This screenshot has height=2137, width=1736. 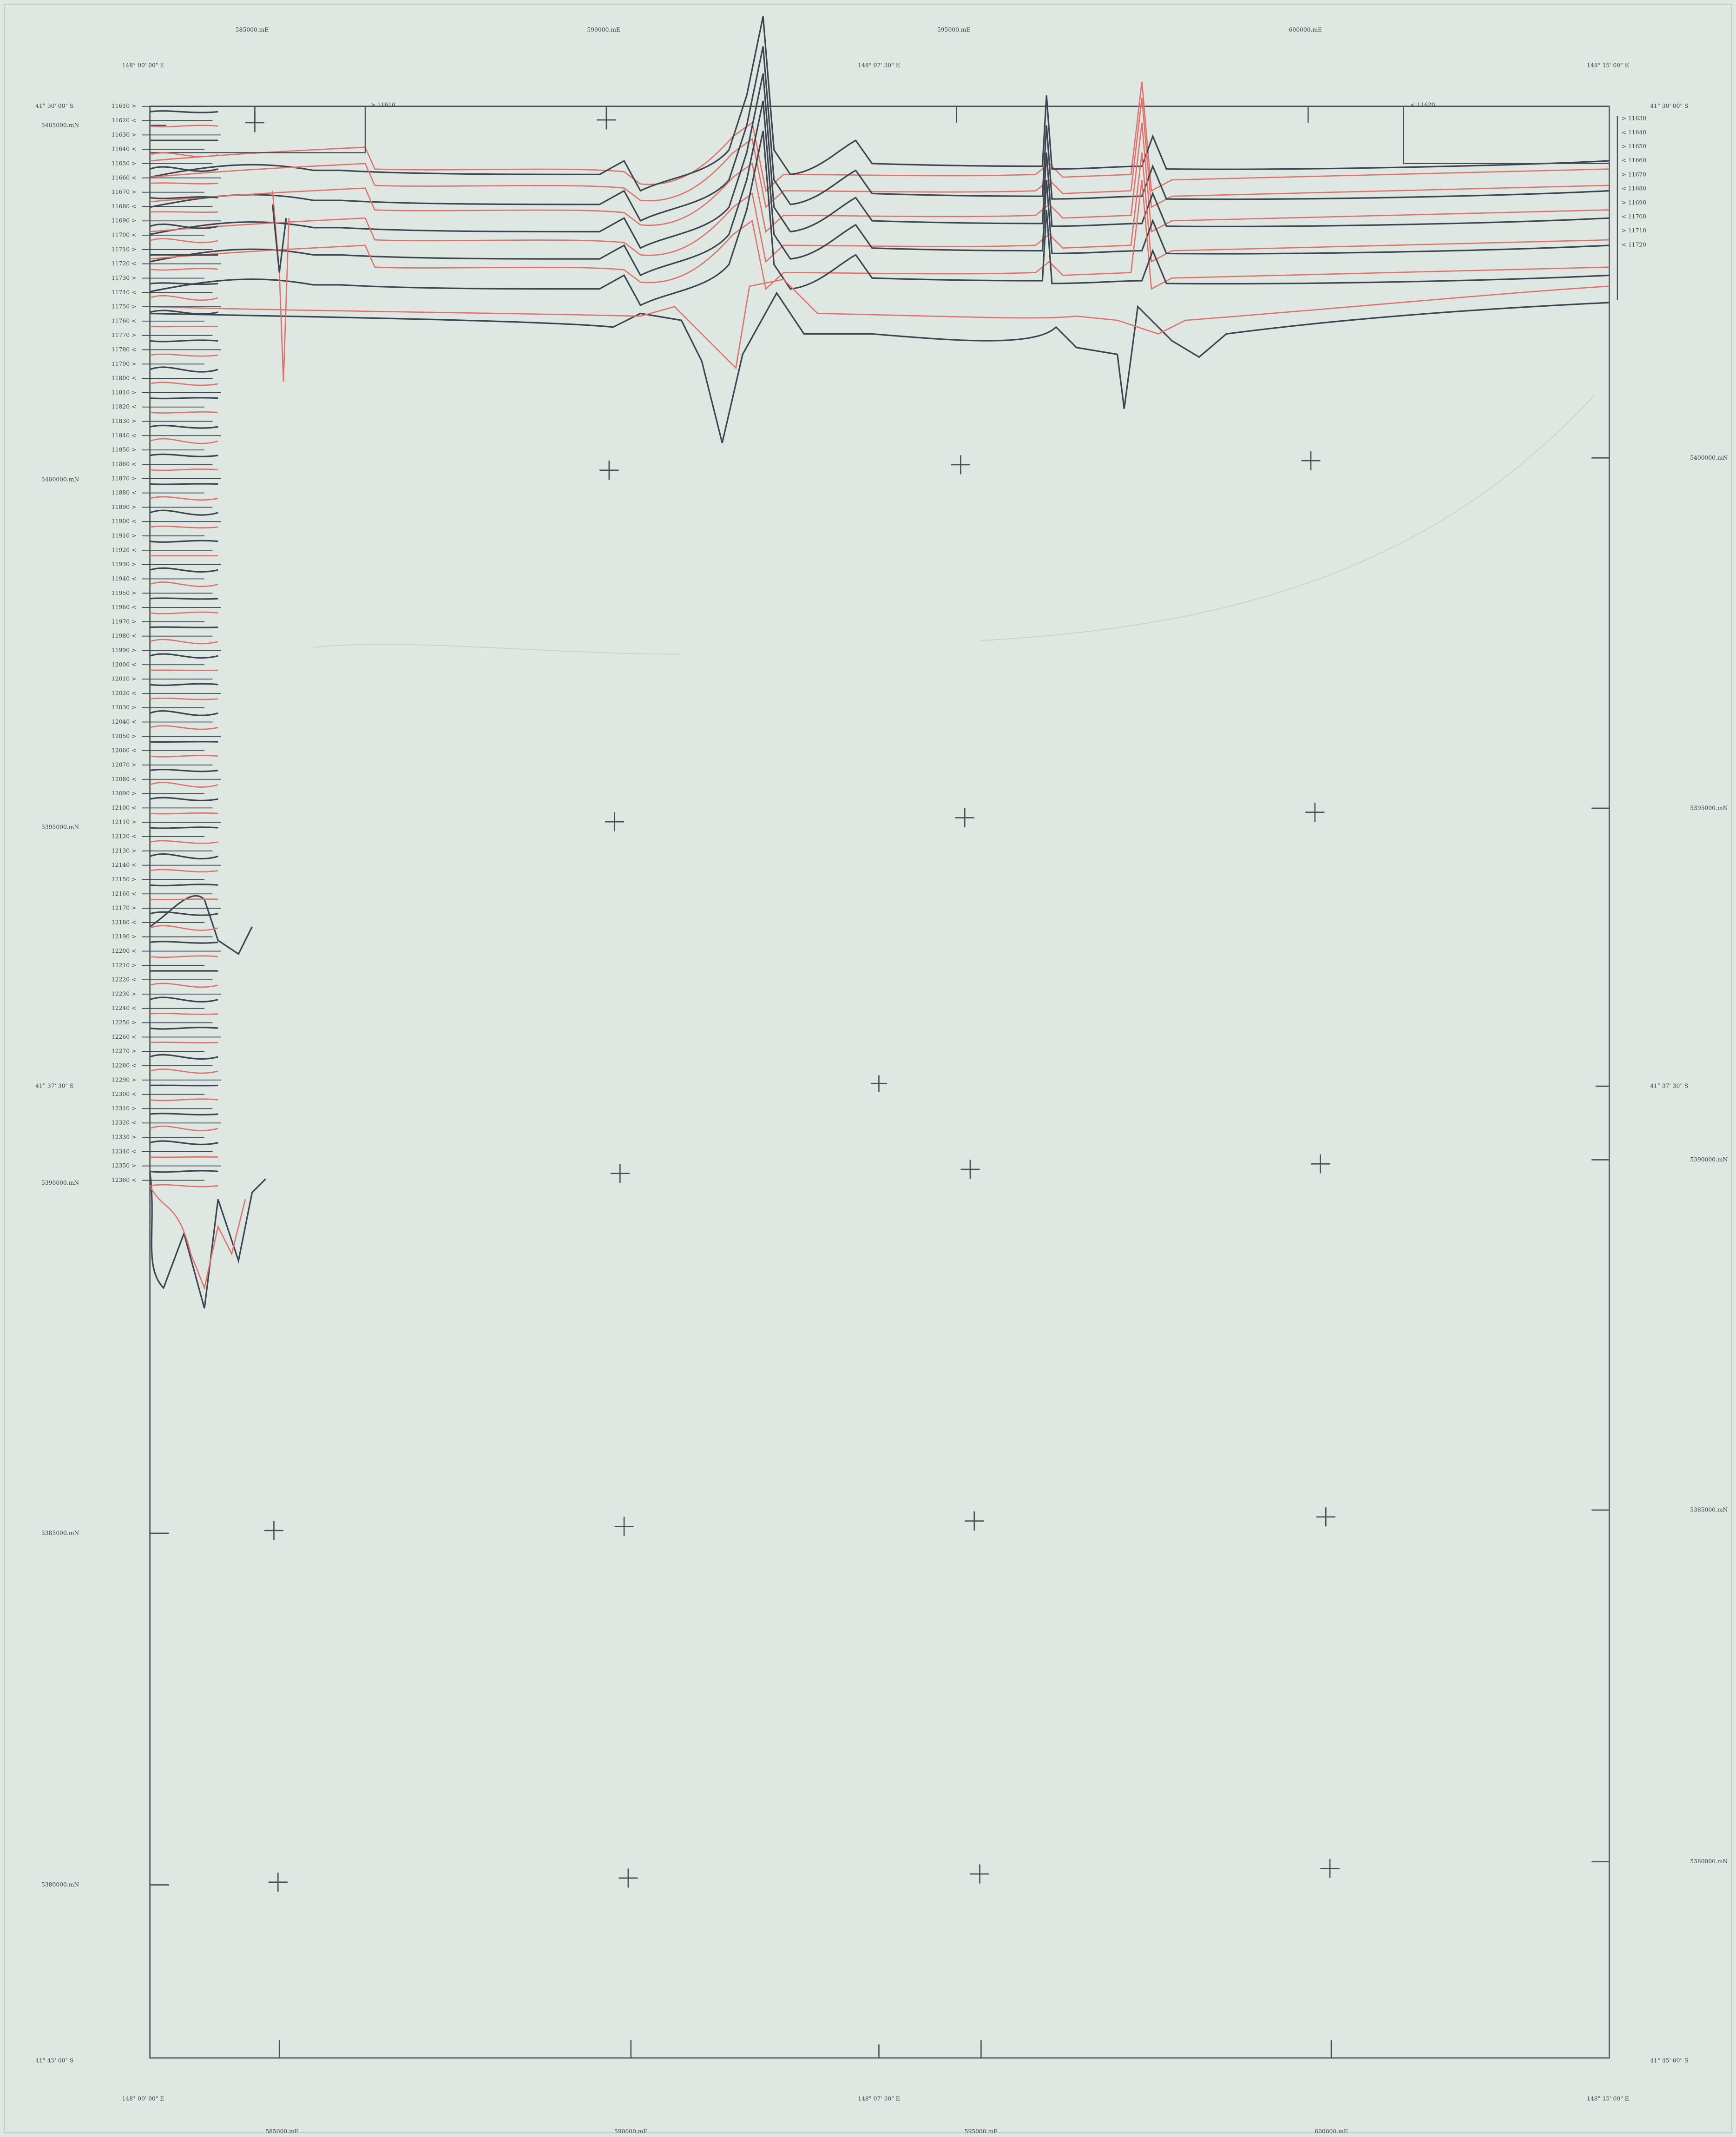 What do you see at coordinates (60, 827) in the screenshot?
I see `northing-label: 5395000.mN` at bounding box center [60, 827].